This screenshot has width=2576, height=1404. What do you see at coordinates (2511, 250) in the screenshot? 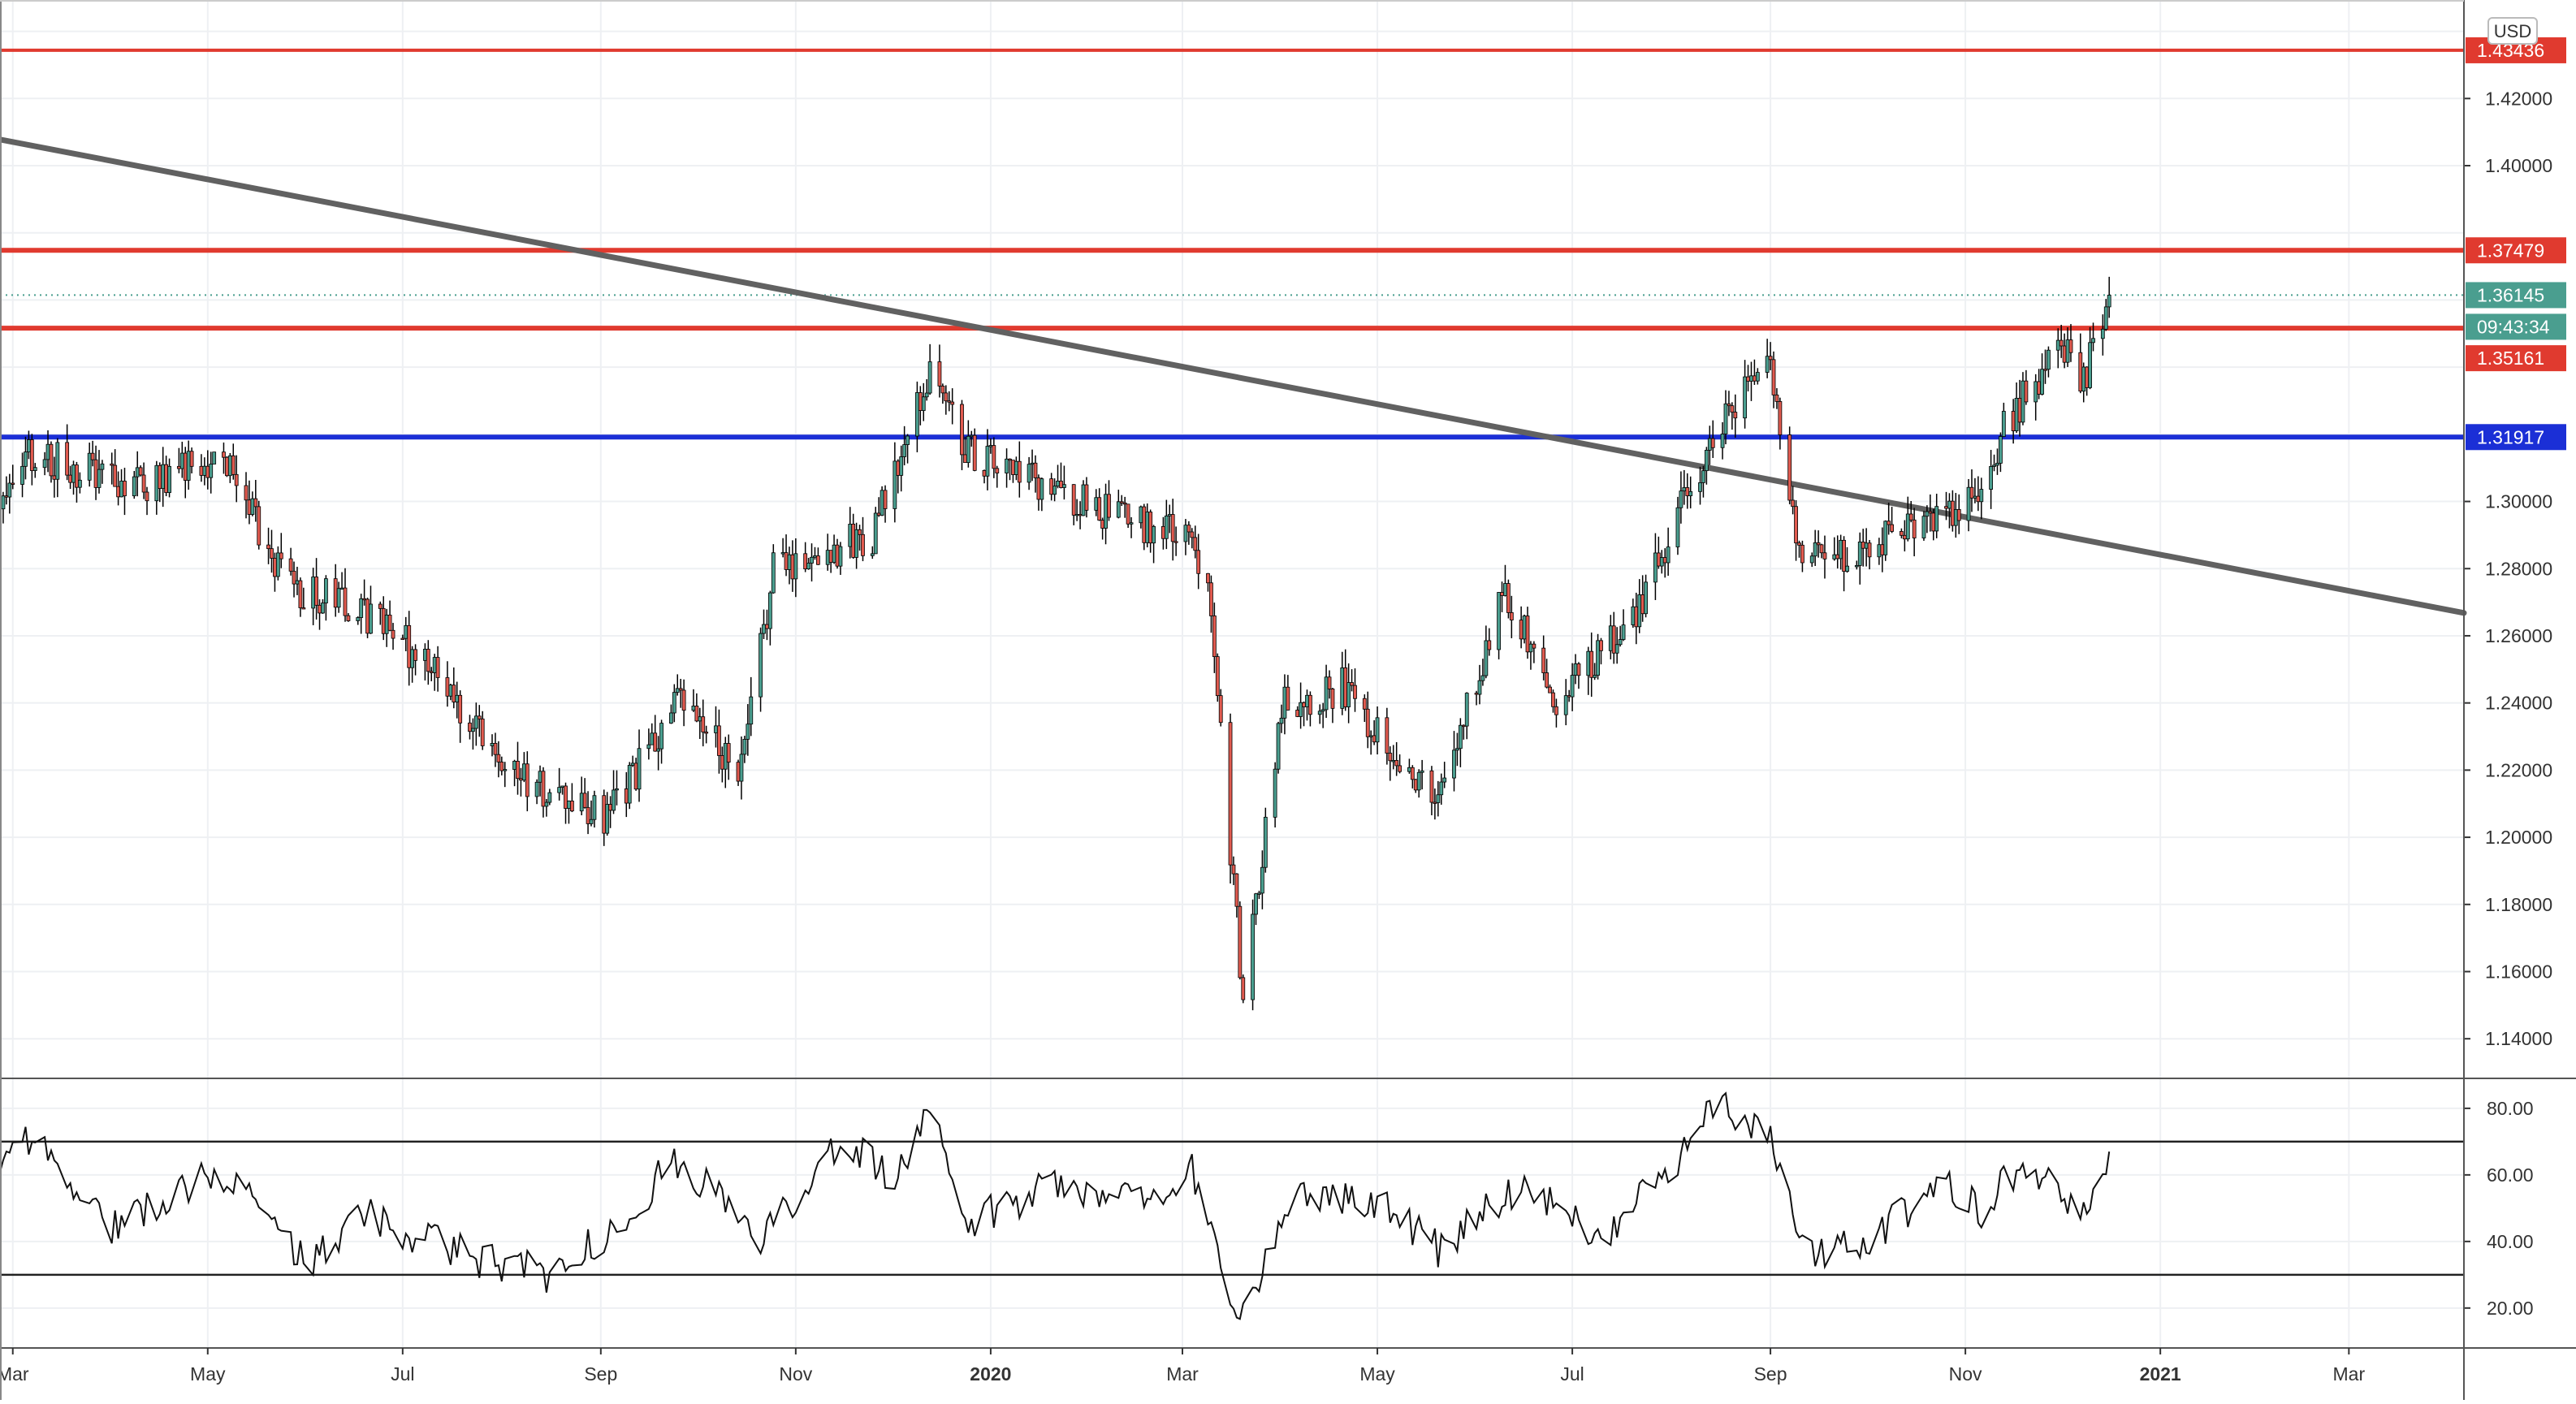
I see `level-price-label: 1.37479` at bounding box center [2511, 250].